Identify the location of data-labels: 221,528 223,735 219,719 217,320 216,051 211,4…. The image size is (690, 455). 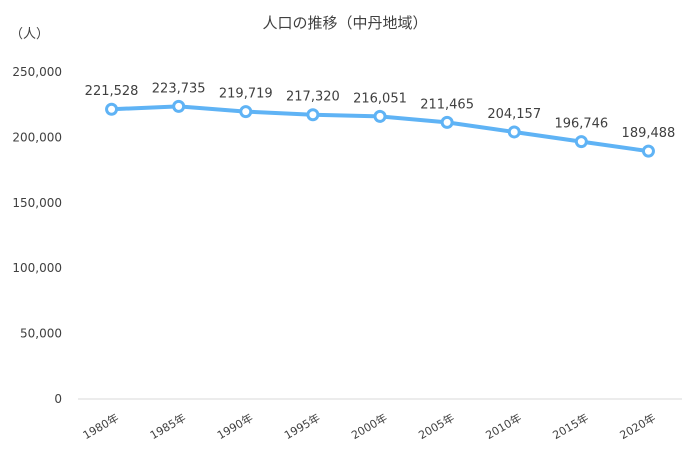
(380, 111).